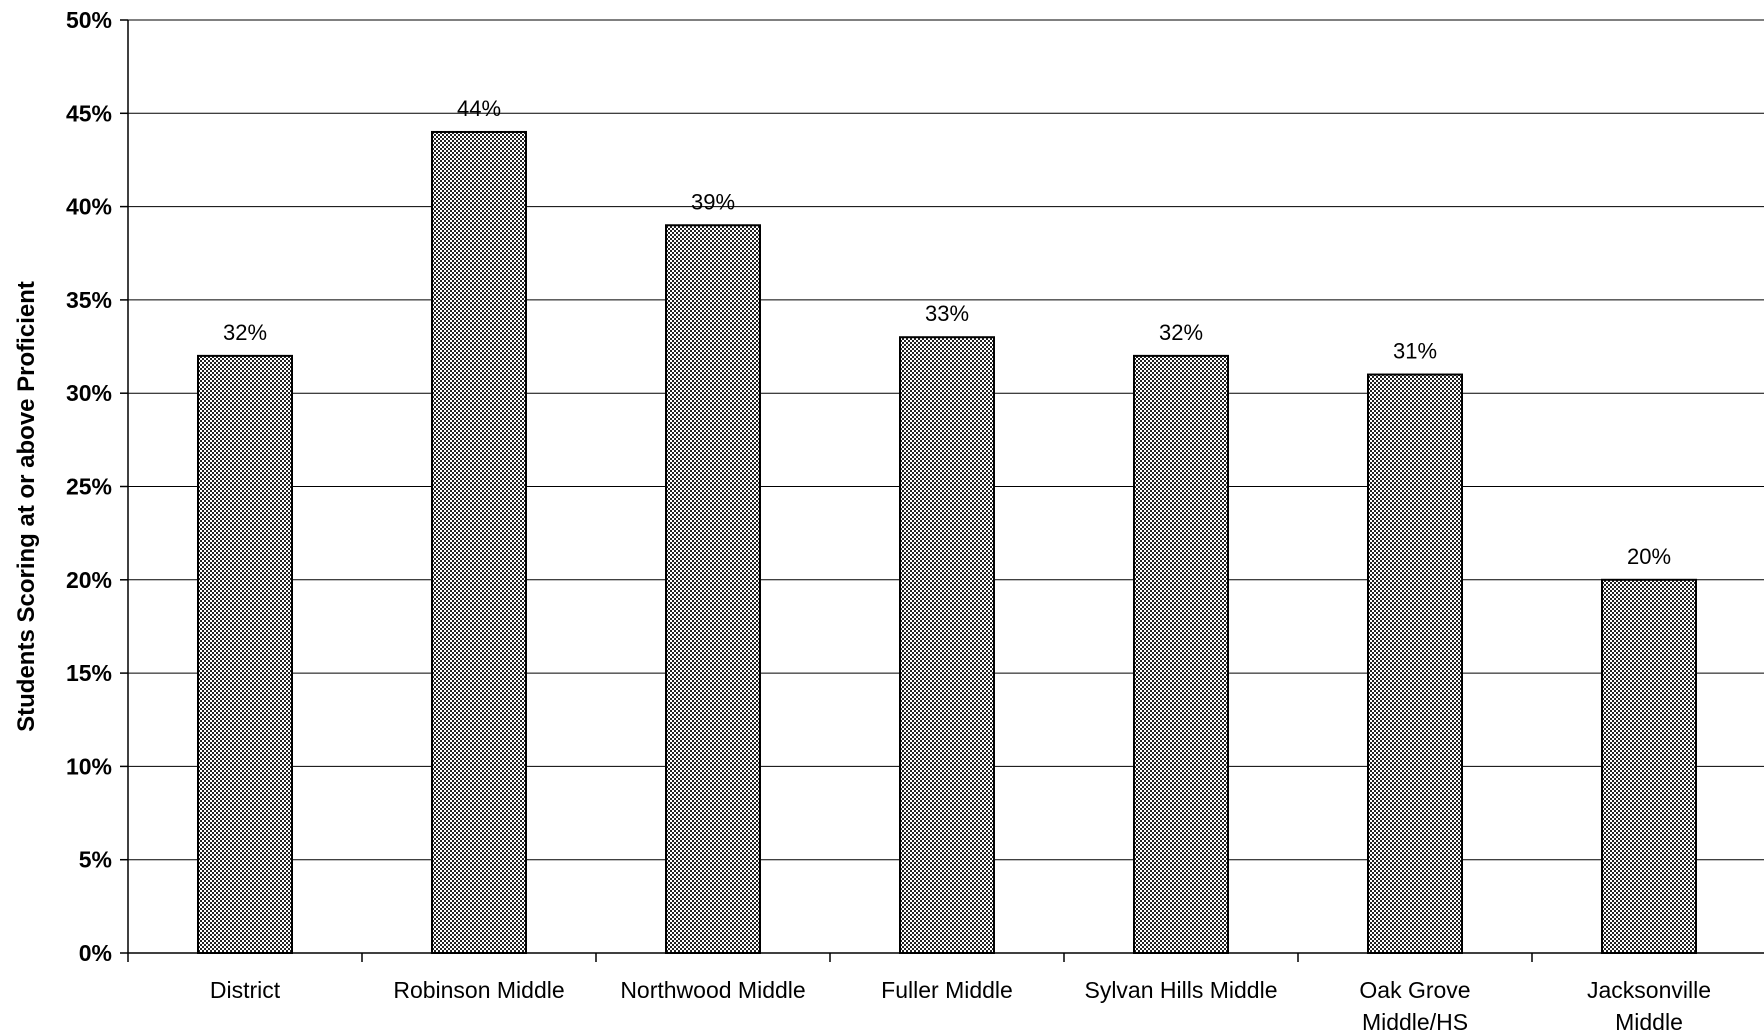 Image resolution: width=1764 pixels, height=1036 pixels. I want to click on y-tick-label: 5%, so click(95, 860).